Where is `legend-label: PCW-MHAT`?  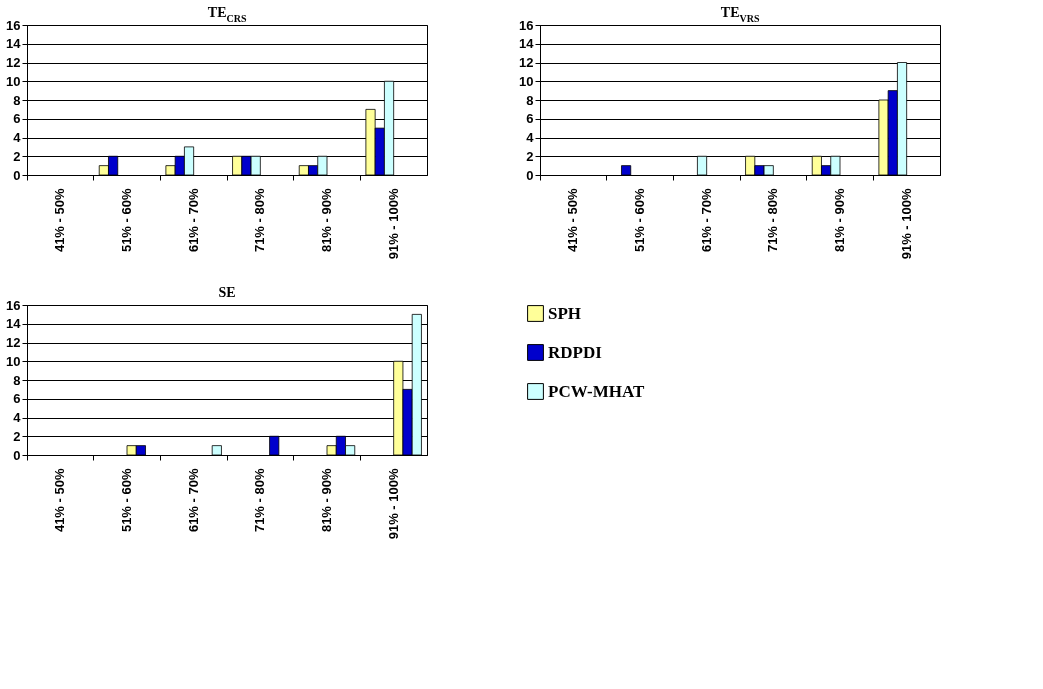 legend-label: PCW-MHAT is located at coordinates (596, 391).